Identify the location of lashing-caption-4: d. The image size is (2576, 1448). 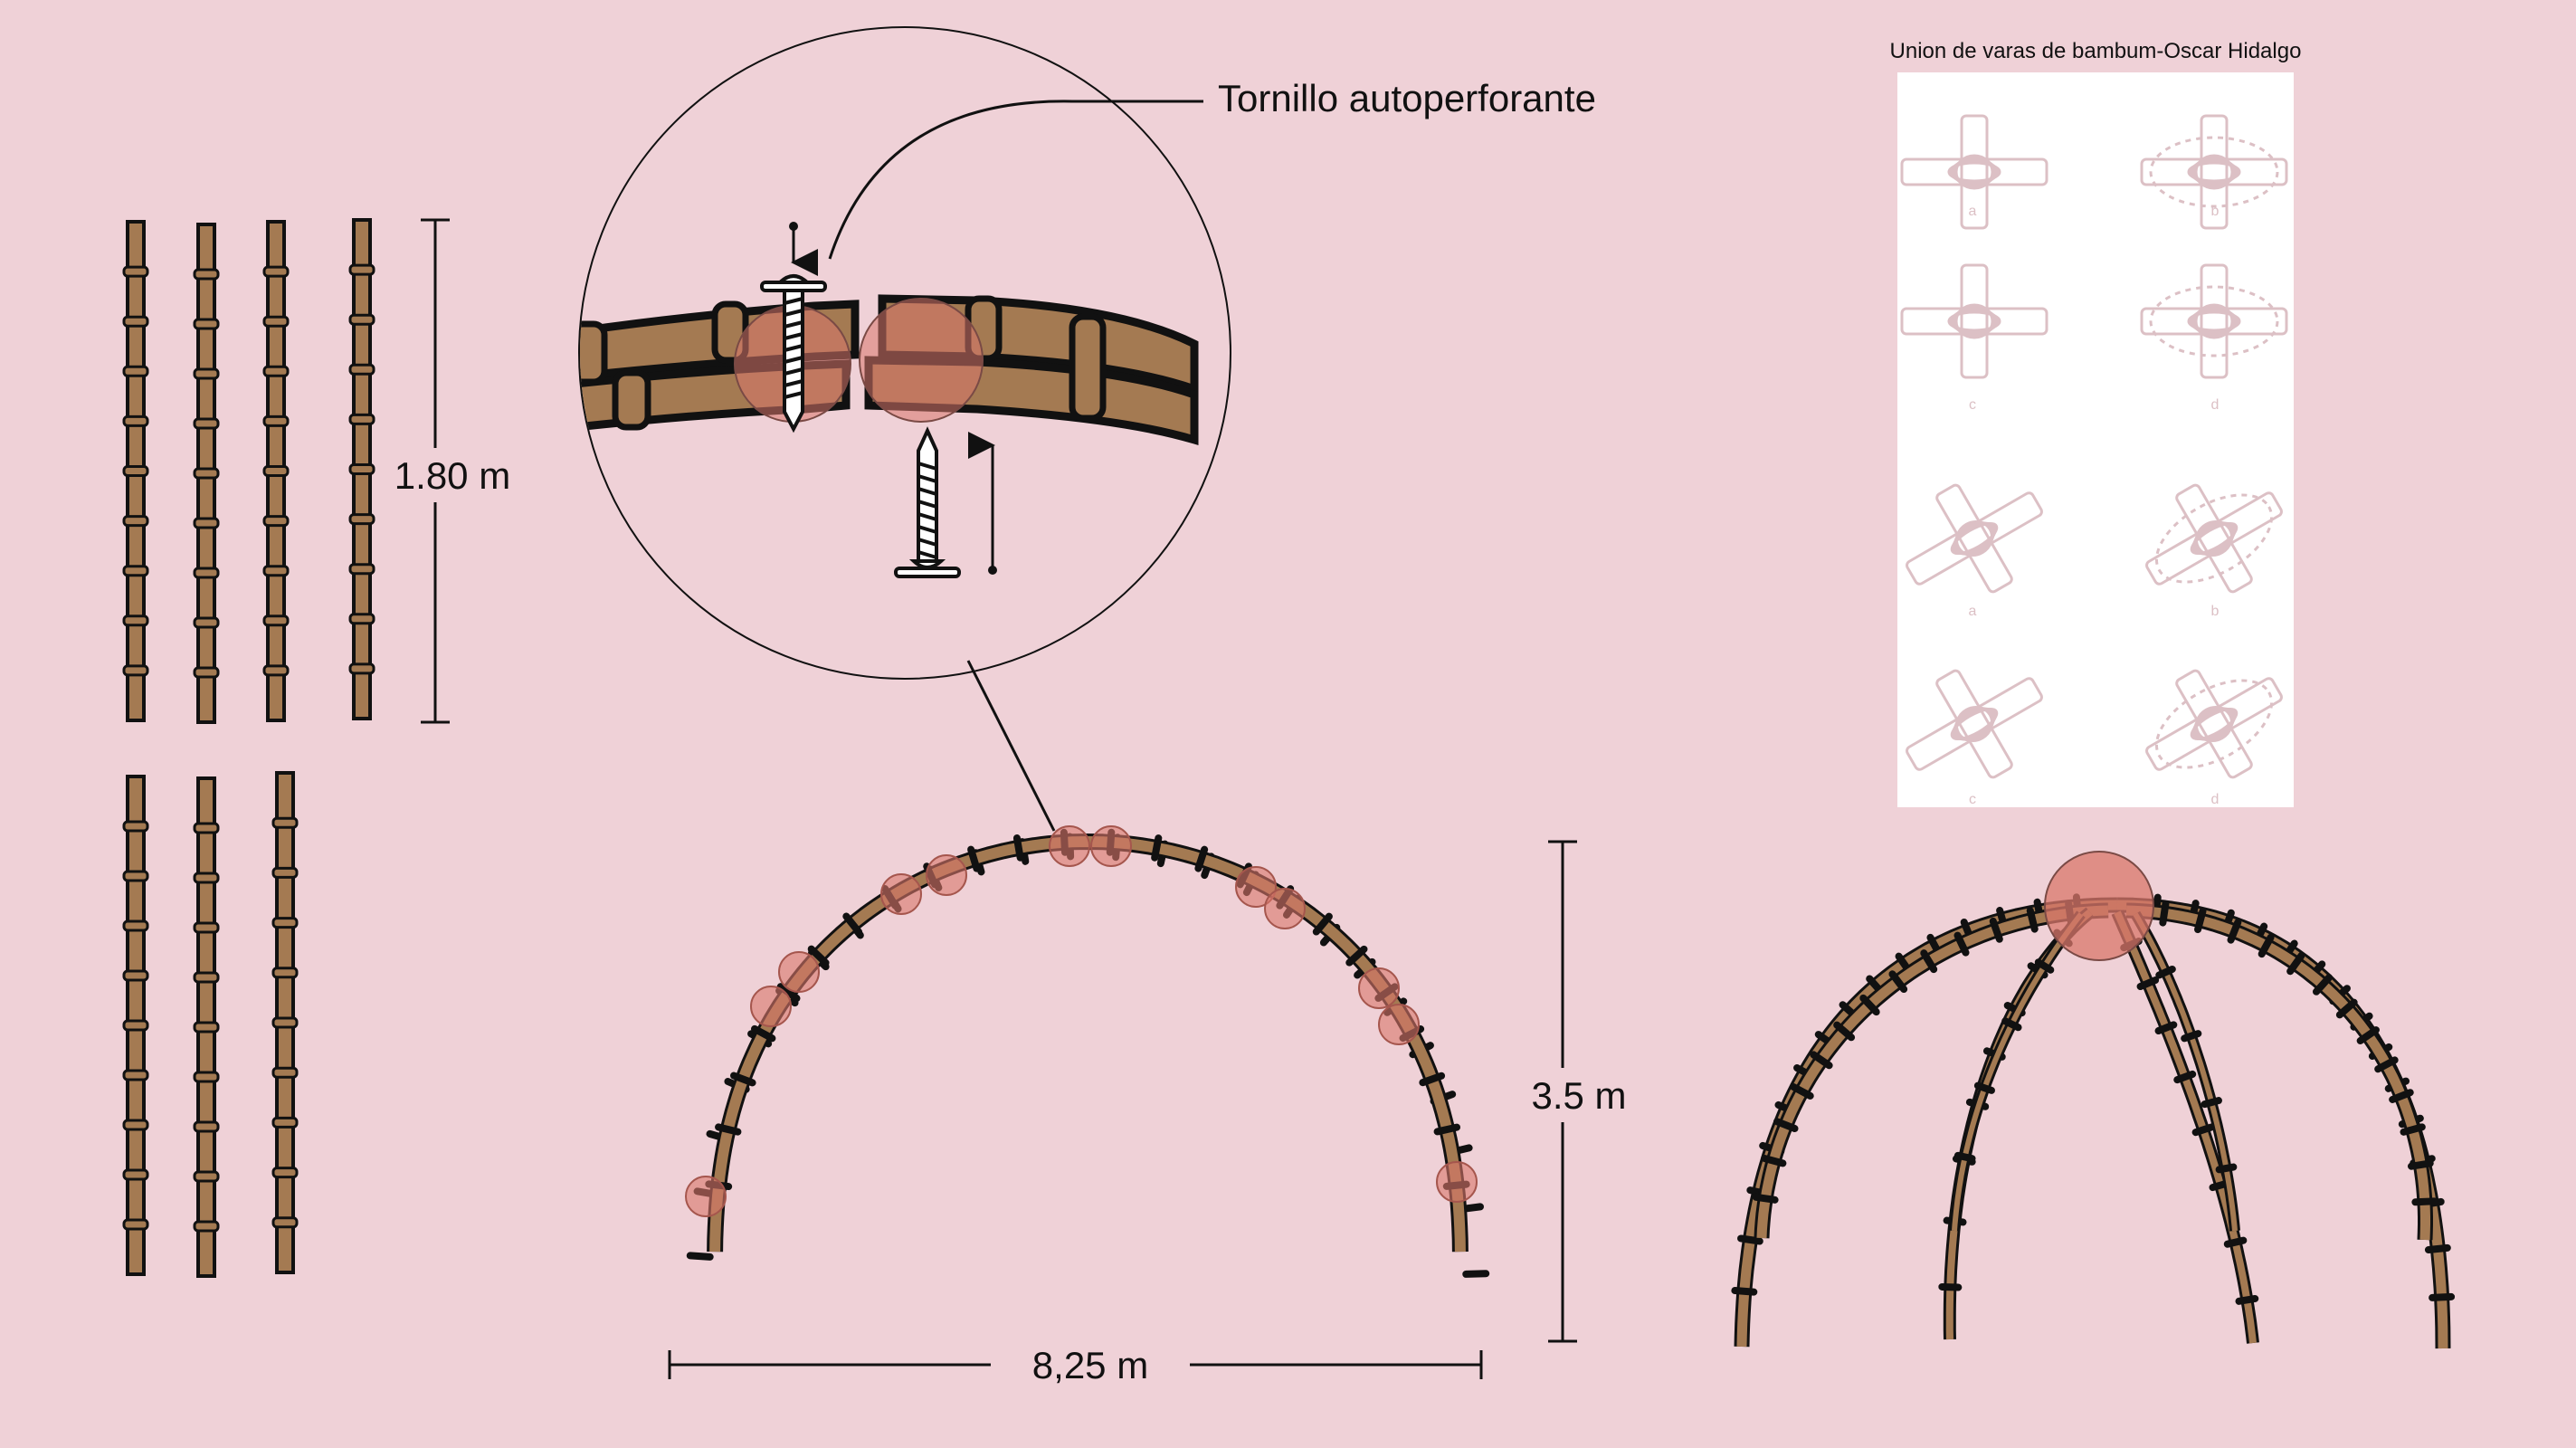
(2215, 405).